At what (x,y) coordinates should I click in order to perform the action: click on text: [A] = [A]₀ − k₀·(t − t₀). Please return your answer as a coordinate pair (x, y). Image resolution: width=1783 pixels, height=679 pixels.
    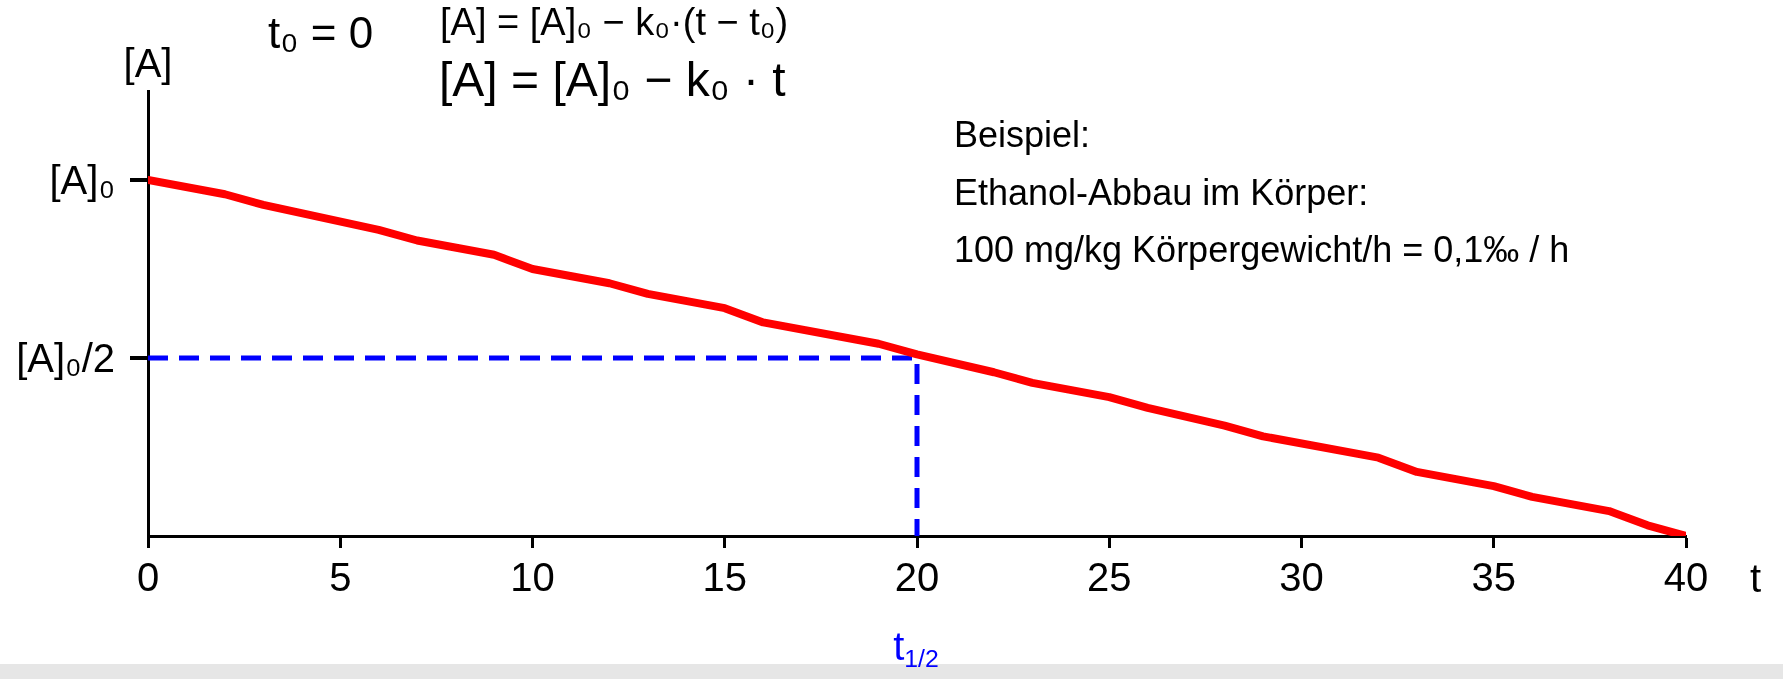
    Looking at the image, I should click on (614, 22).